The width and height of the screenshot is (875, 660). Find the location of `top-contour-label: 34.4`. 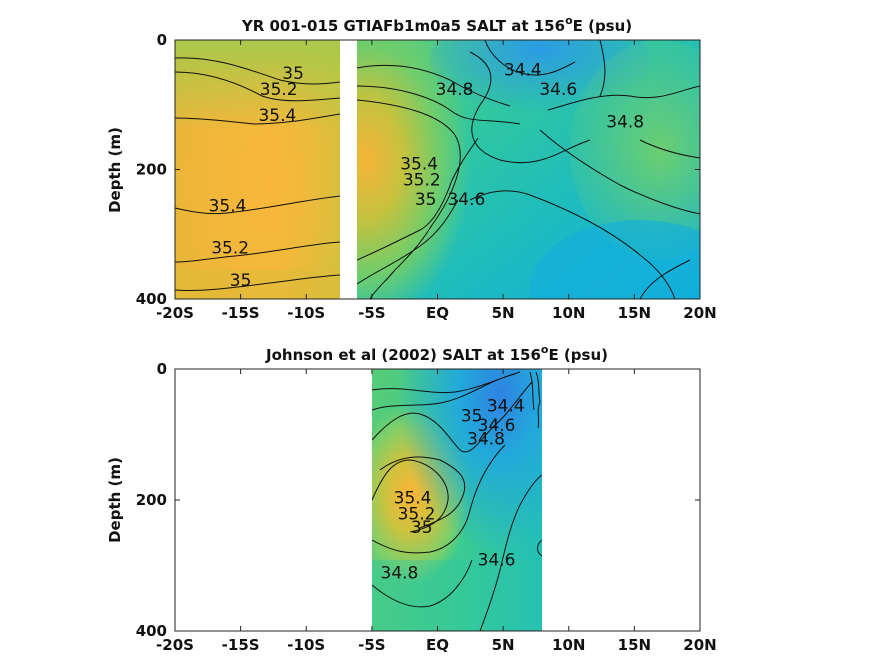

top-contour-label: 34.4 is located at coordinates (523, 71).